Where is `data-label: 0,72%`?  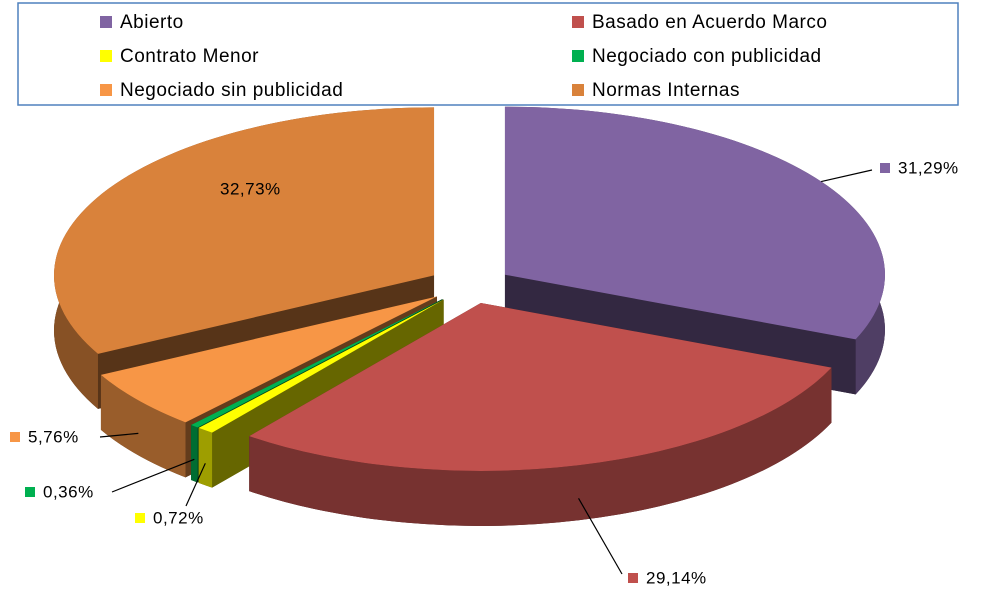 data-label: 0,72% is located at coordinates (178, 517).